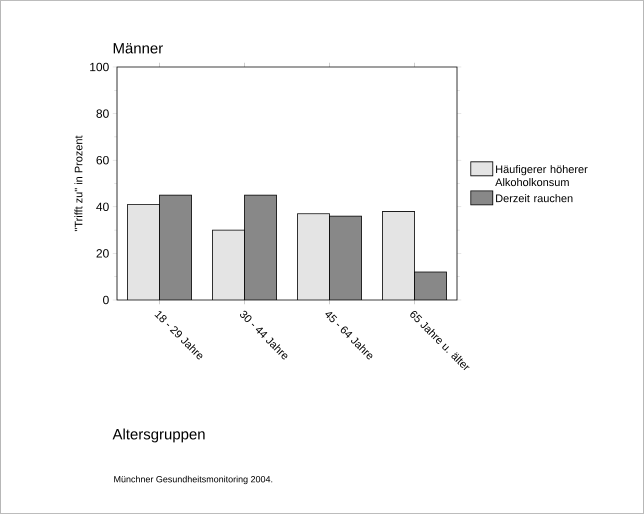  What do you see at coordinates (102, 253) in the screenshot?
I see `y-tick-label: 20` at bounding box center [102, 253].